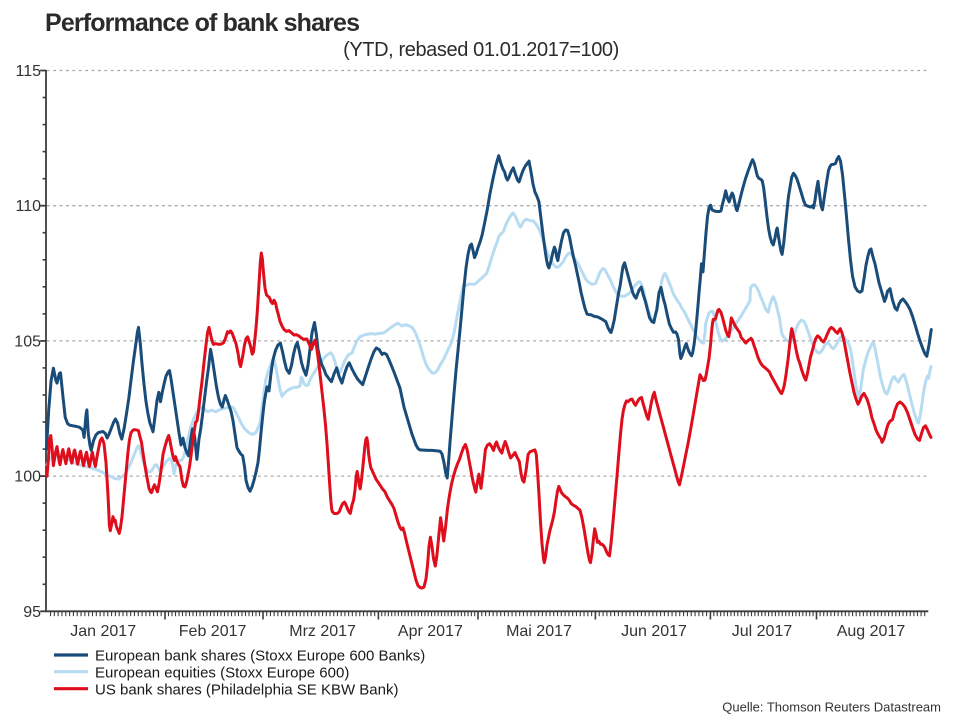 The image size is (960, 720). What do you see at coordinates (27, 341) in the screenshot?
I see `svg-text: 105` at bounding box center [27, 341].